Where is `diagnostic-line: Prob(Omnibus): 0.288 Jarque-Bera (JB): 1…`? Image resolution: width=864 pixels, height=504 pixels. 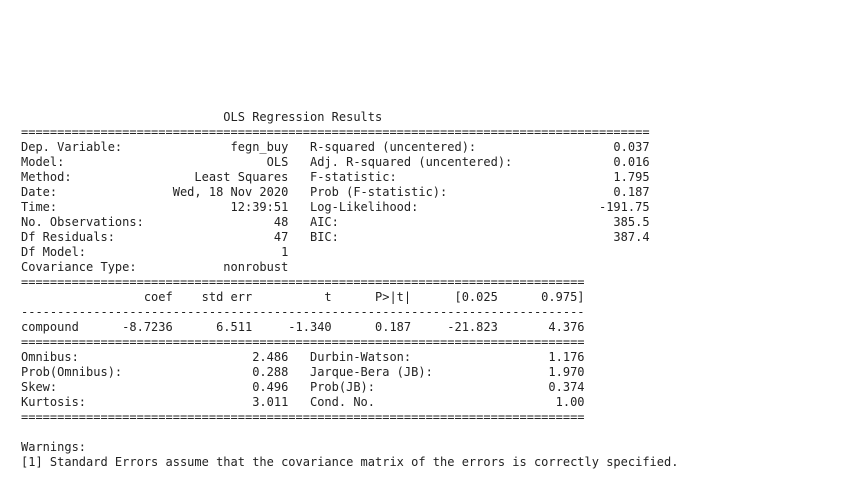 diagnostic-line: Prob(Omnibus): 0.288 Jarque-Bera (JB): 1… is located at coordinates (303, 372).